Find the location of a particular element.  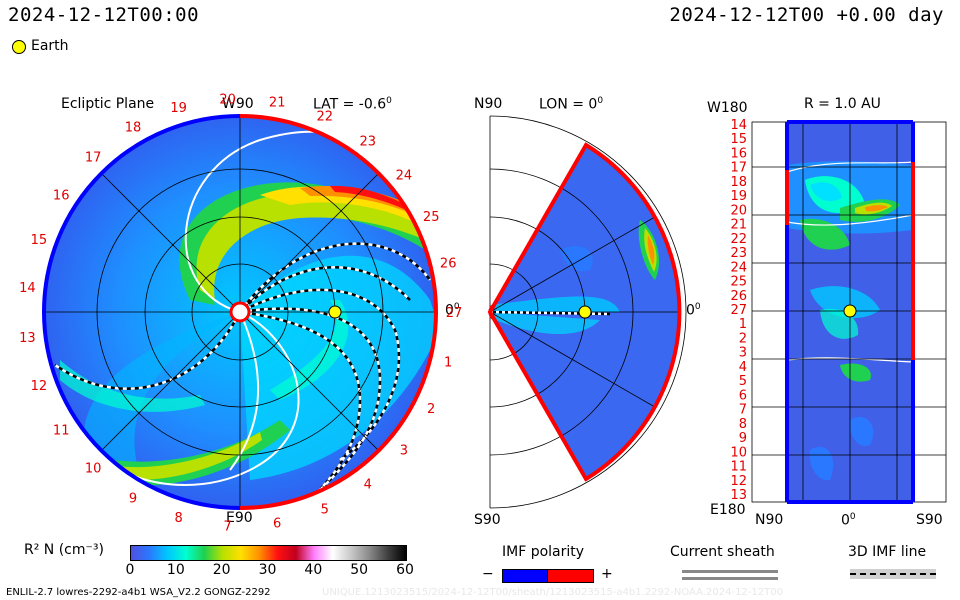

r-shell-y-tick-11: 11 is located at coordinates (738, 467).